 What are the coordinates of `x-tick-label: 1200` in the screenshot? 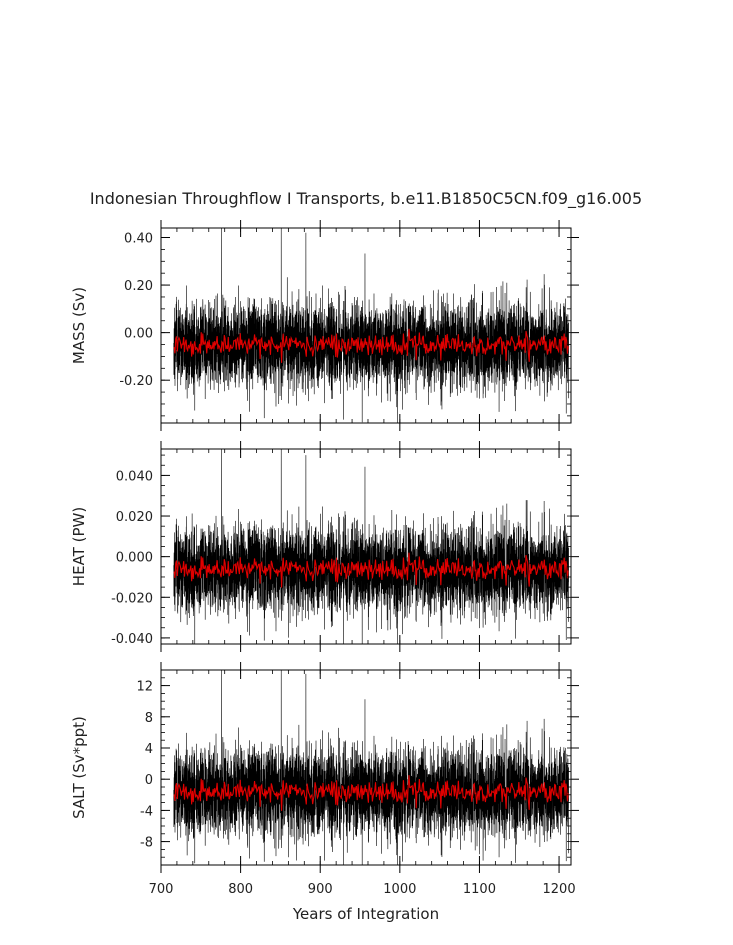 It's located at (559, 889).